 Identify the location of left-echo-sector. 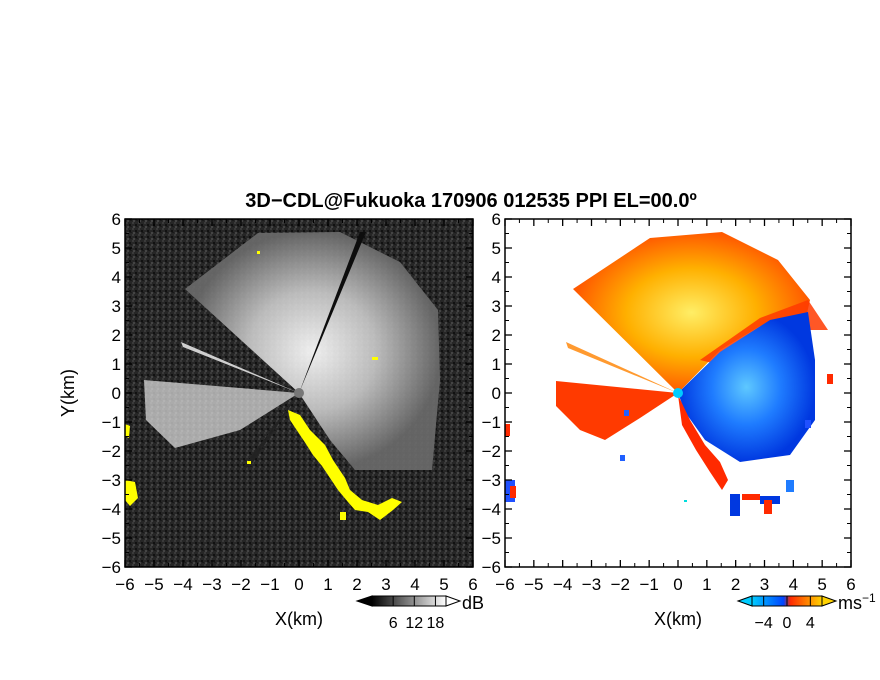
(312, 351).